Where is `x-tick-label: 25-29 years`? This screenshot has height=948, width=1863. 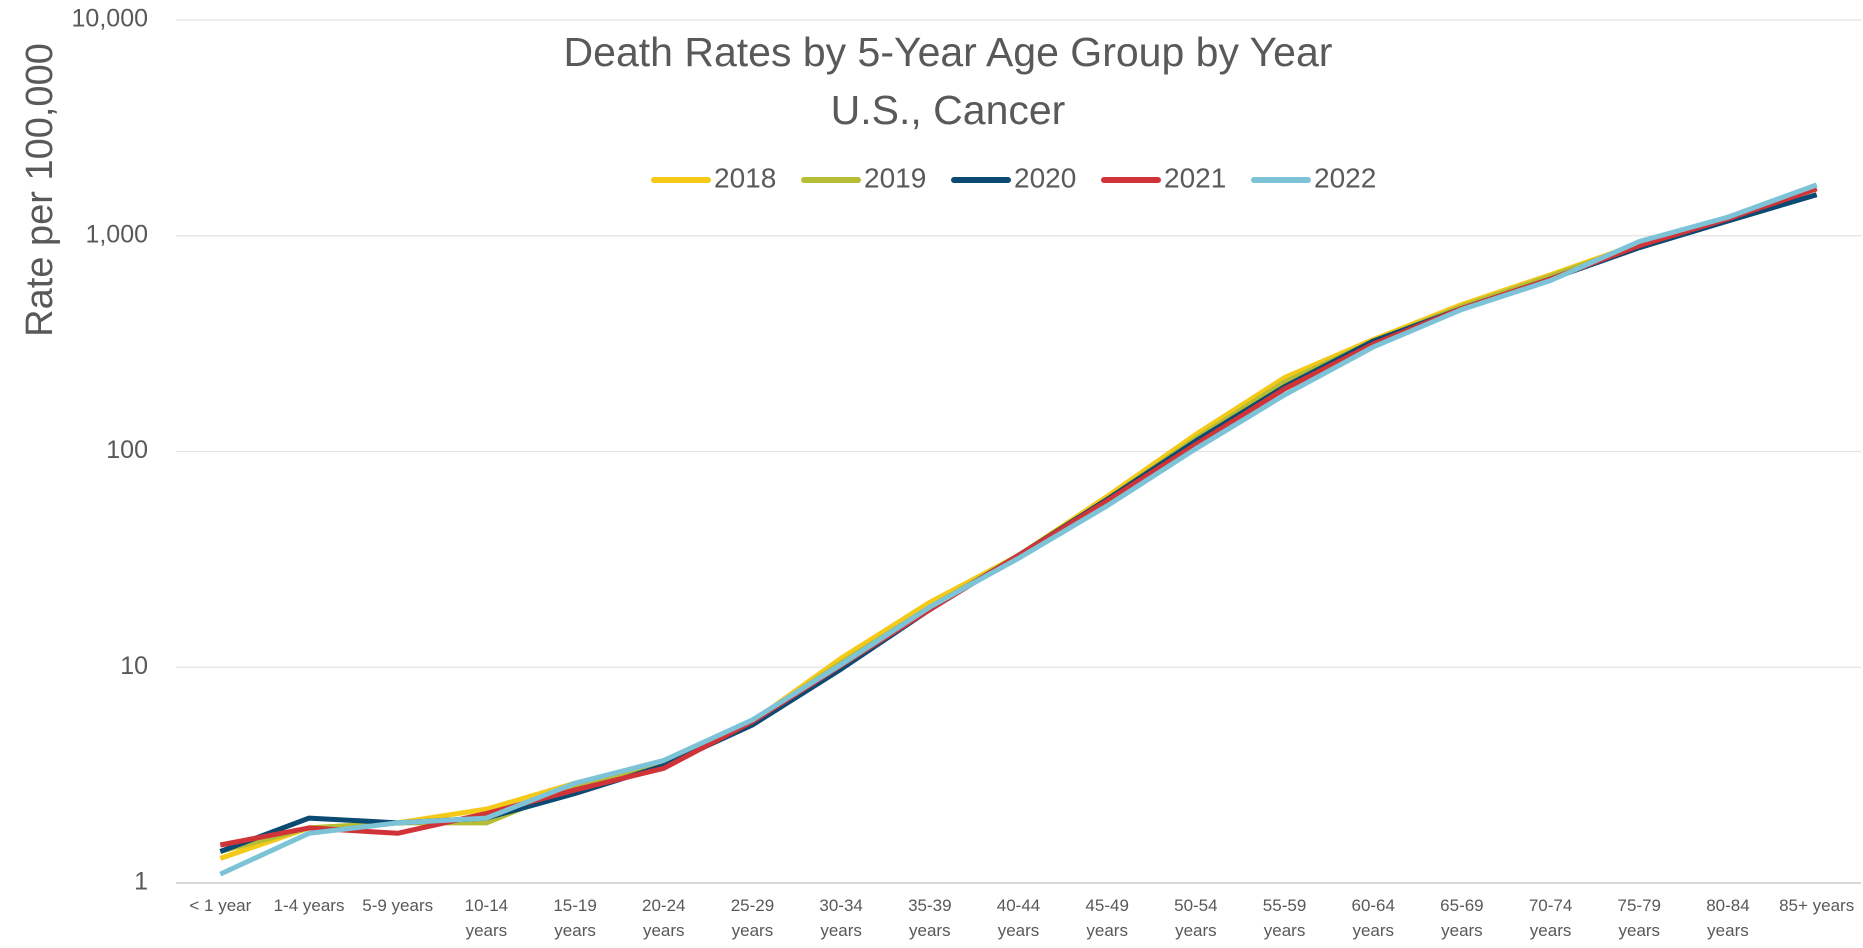
x-tick-label: 25-29 years is located at coordinates (752, 918).